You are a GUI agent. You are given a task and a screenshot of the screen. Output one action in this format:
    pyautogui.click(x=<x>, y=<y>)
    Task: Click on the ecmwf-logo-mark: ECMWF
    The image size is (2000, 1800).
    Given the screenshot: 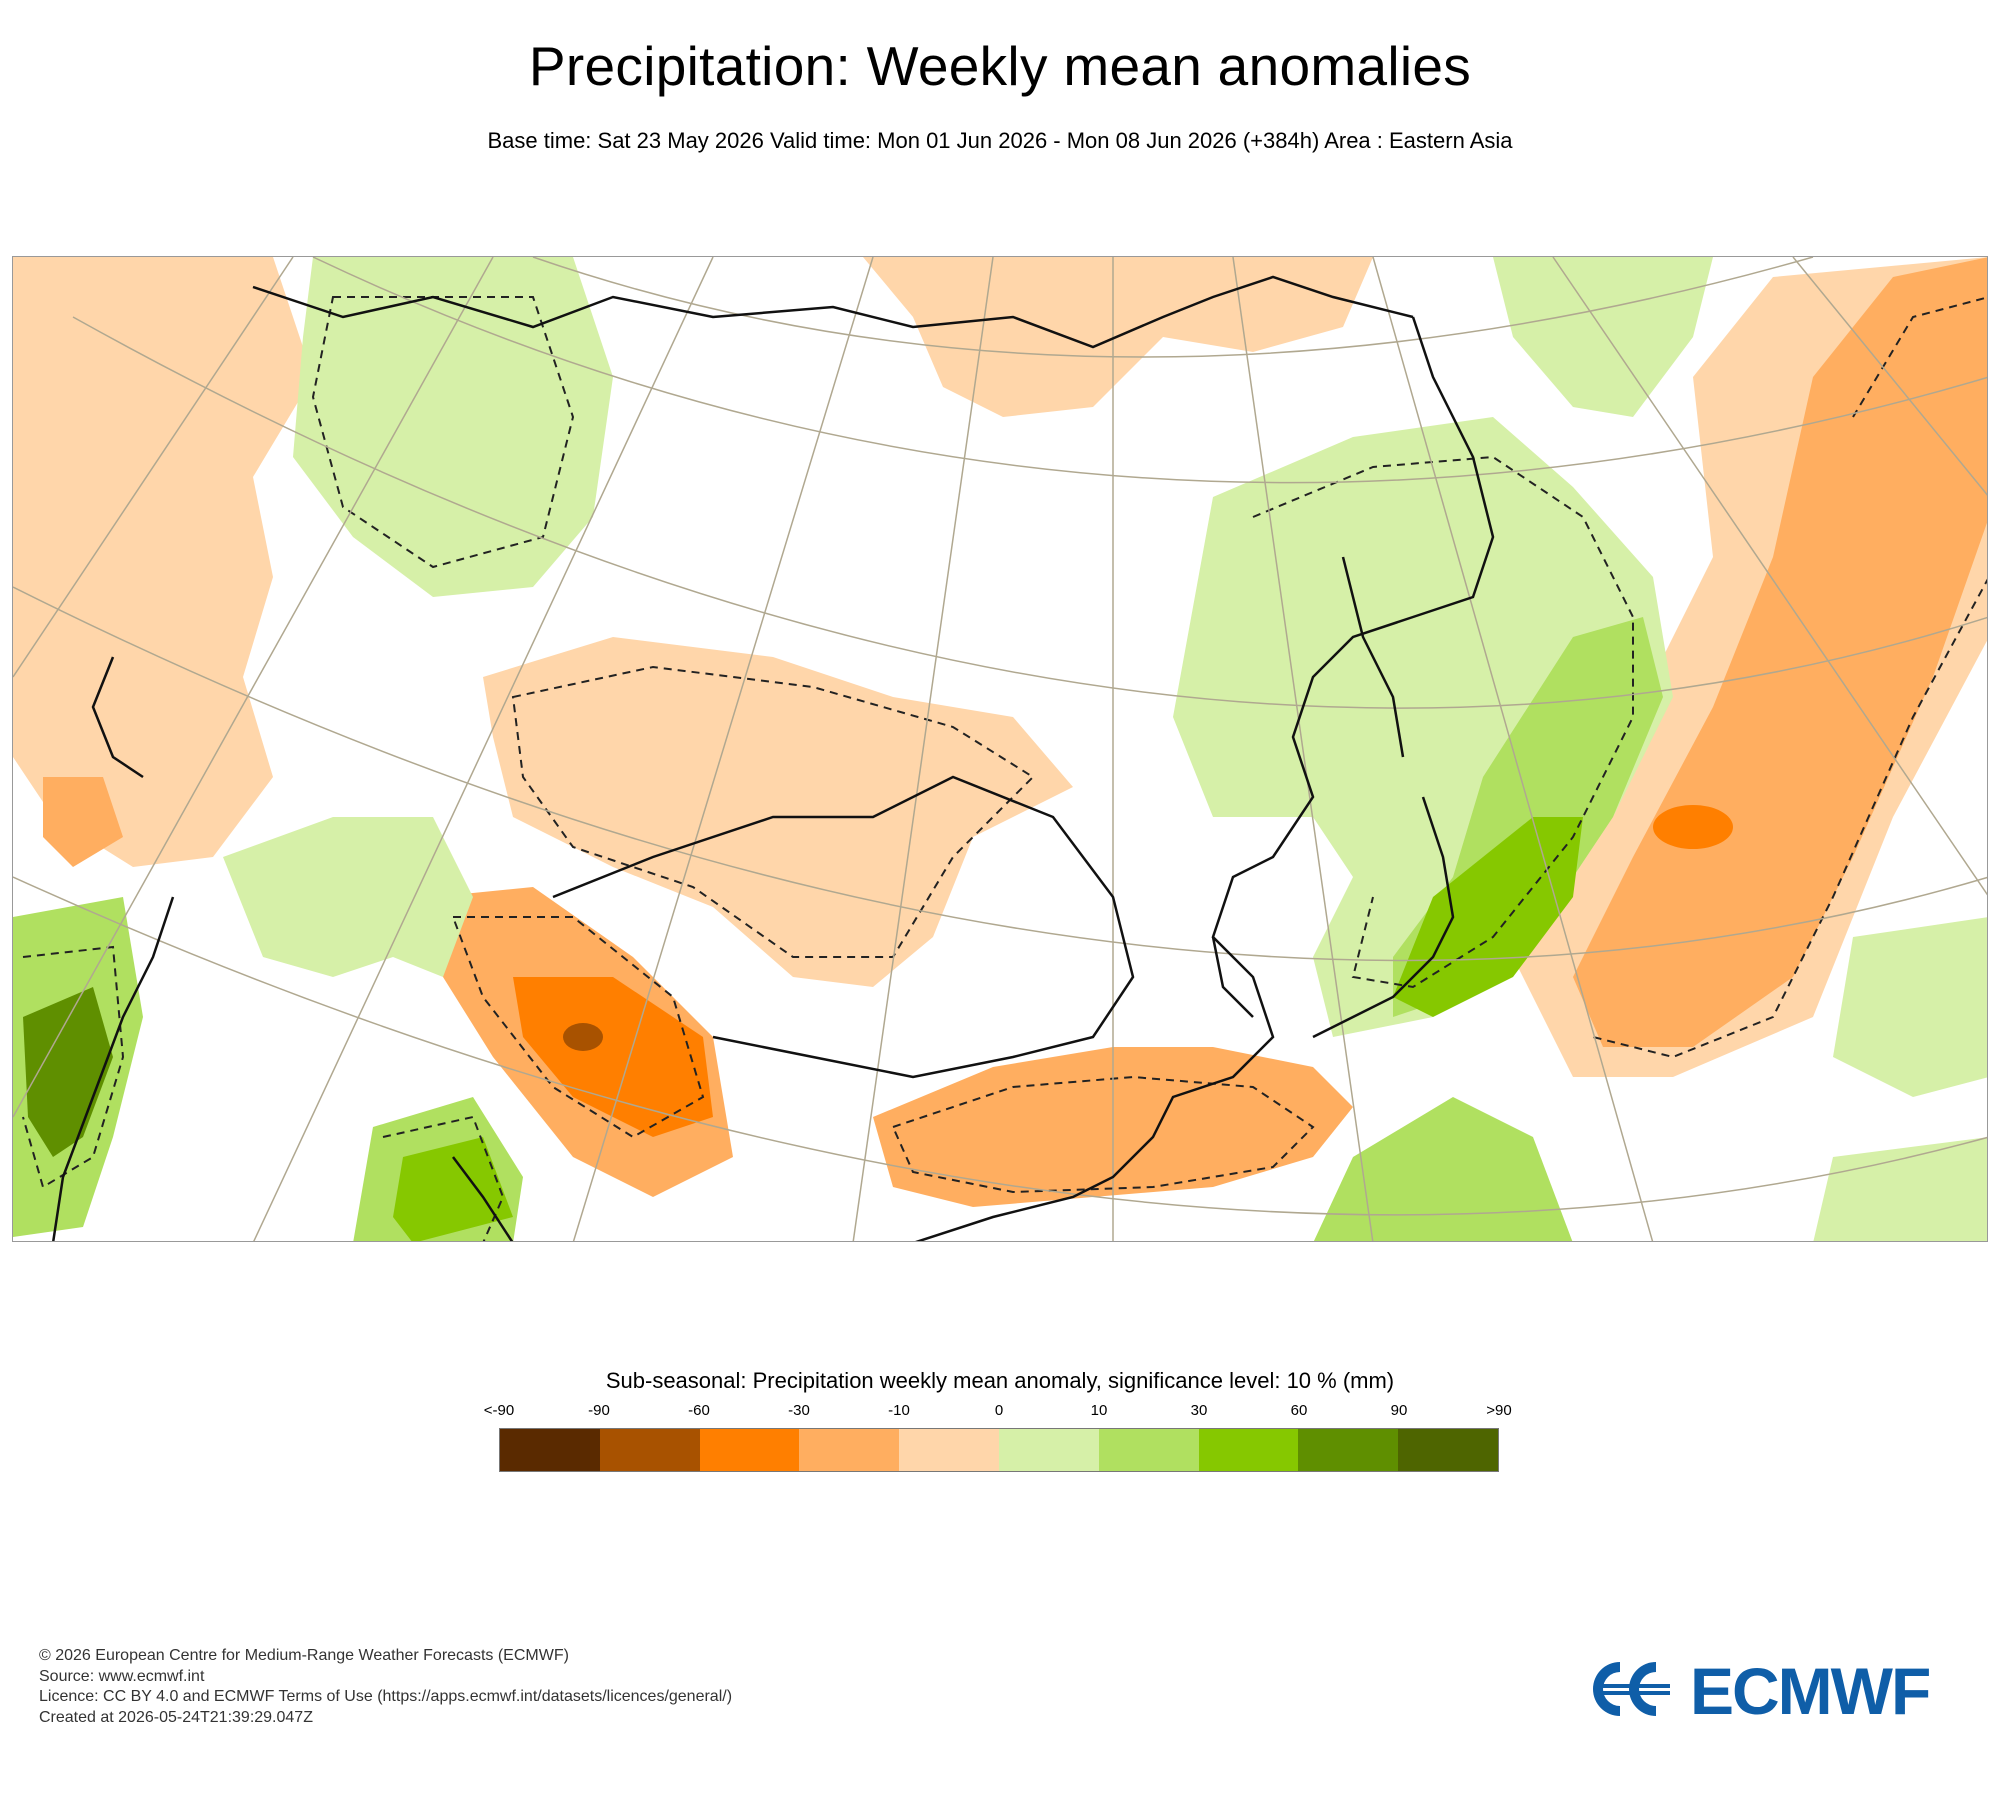 What is the action you would take?
    pyautogui.click(x=1762, y=1691)
    